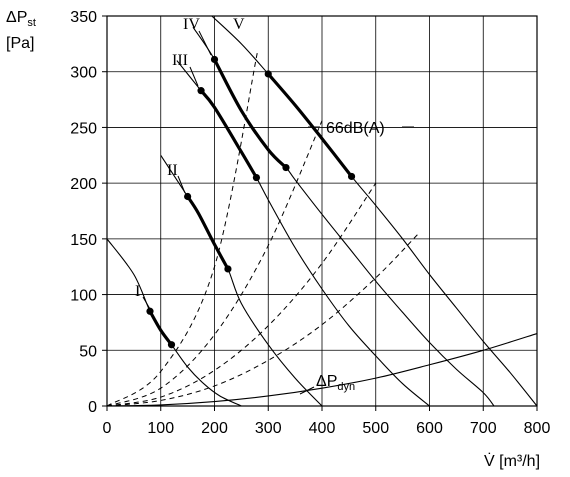 Image resolution: width=570 pixels, height=477 pixels. What do you see at coordinates (137, 291) in the screenshot?
I see `curve-label-i: I` at bounding box center [137, 291].